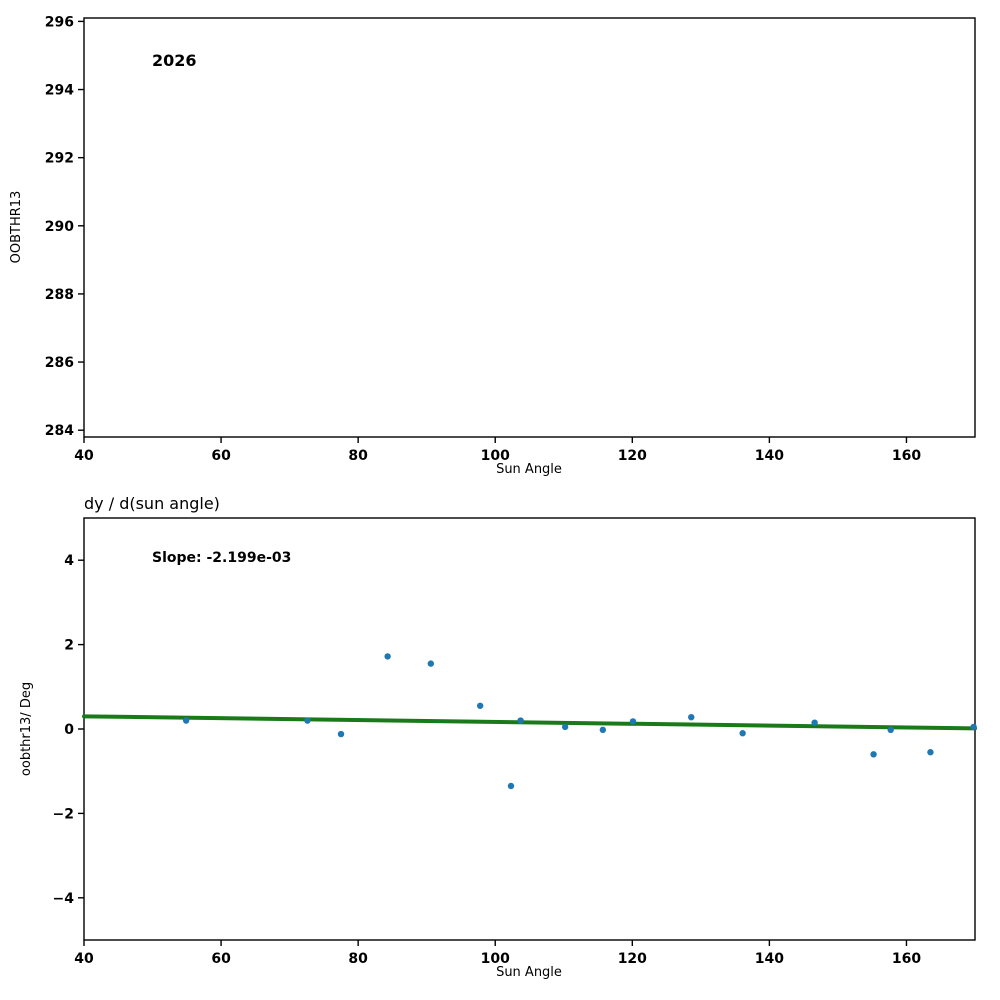  I want to click on y-tick-label: 292, so click(59, 159).